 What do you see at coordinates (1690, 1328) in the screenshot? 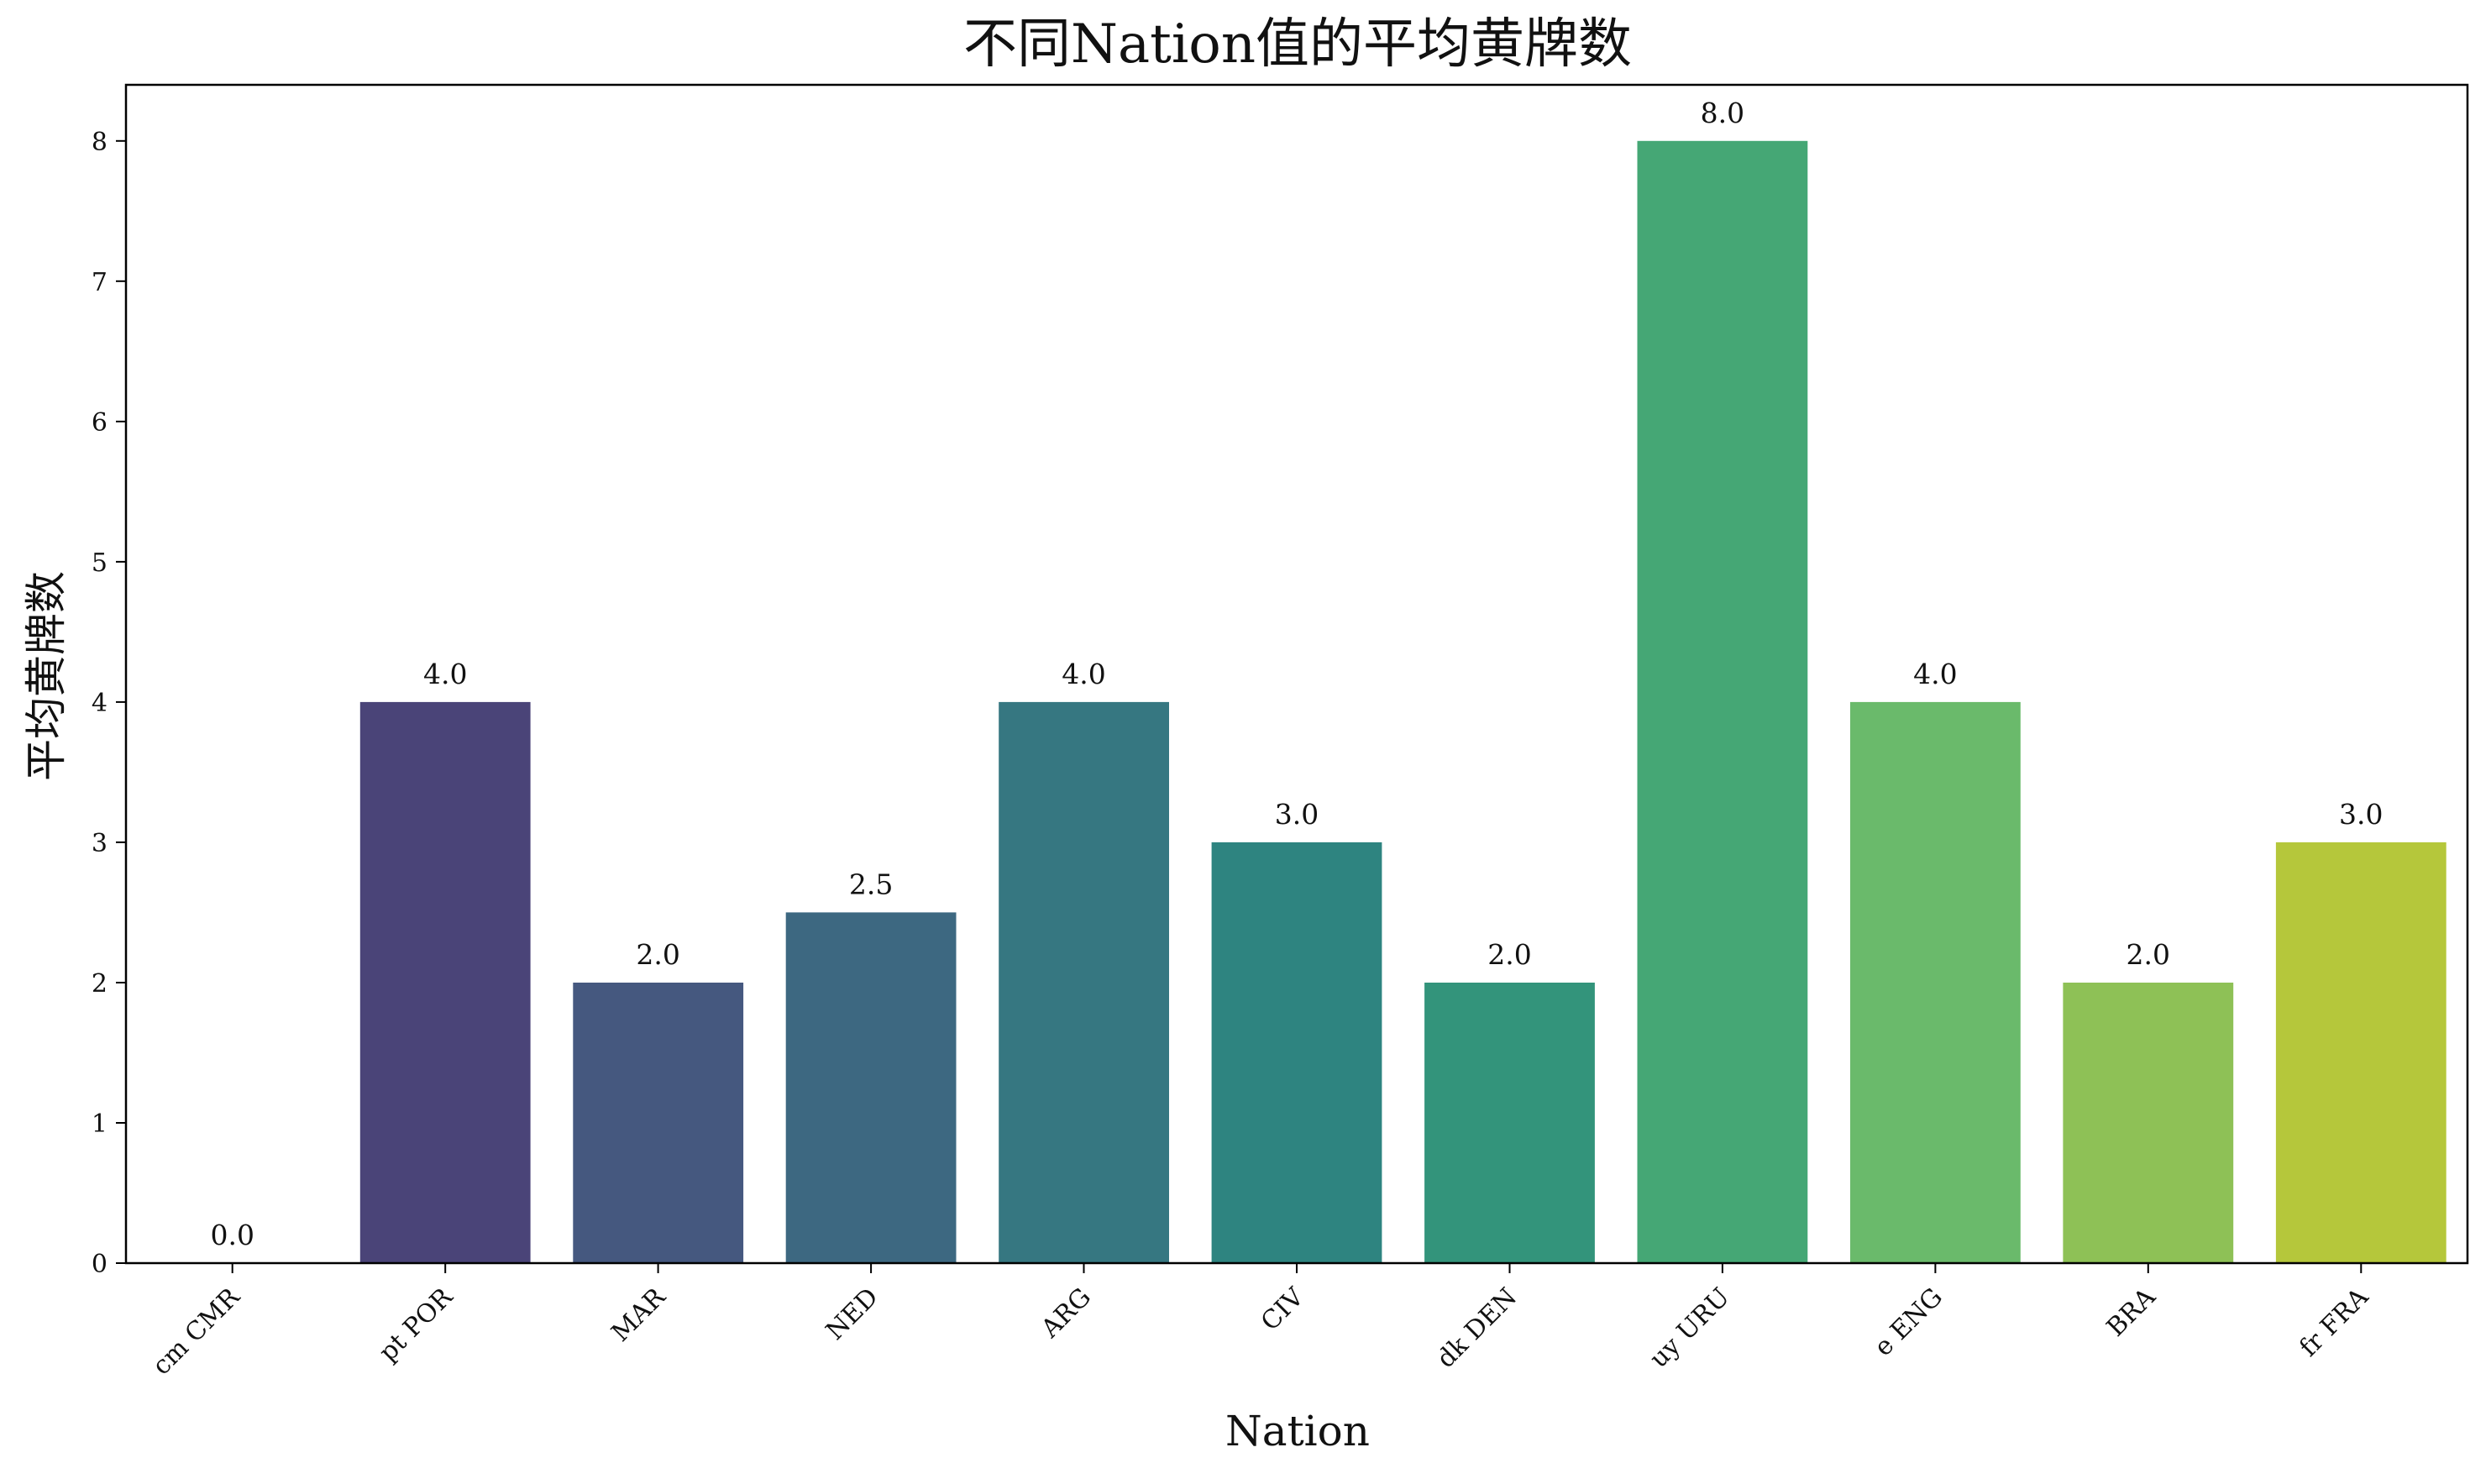
I see `x-tick-label-7: uy URU` at bounding box center [1690, 1328].